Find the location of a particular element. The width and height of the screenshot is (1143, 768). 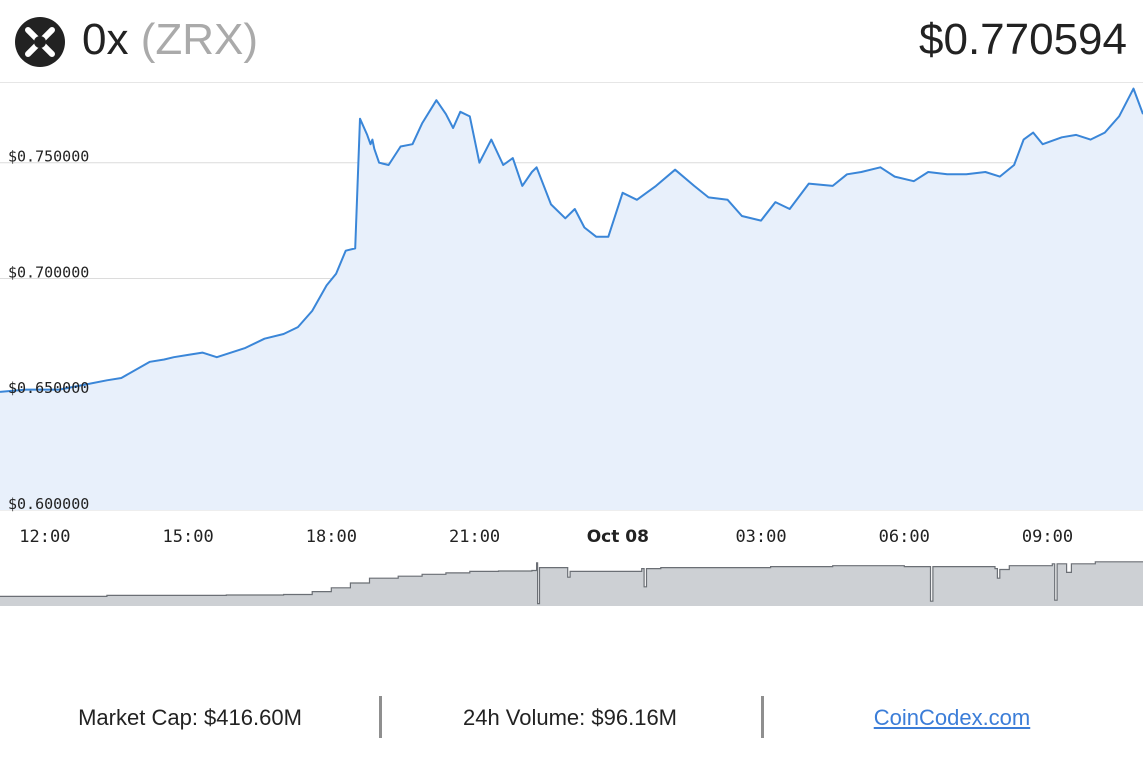

zrx-logo-icon is located at coordinates (40, 42).